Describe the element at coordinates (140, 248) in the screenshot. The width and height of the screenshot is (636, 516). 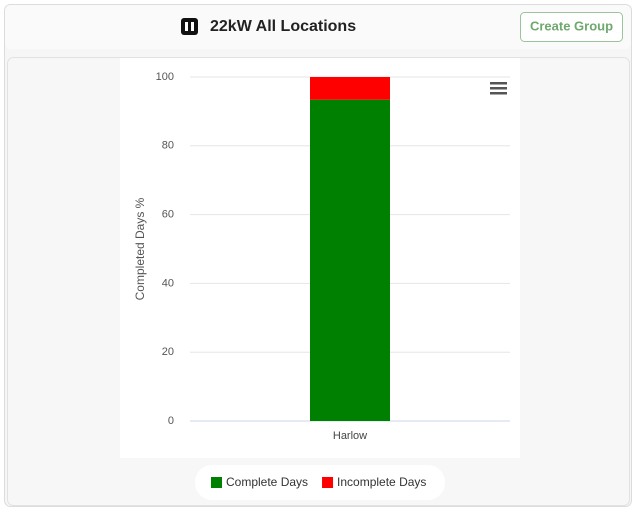
I see `y-axis-title: Completed Days %` at that location.